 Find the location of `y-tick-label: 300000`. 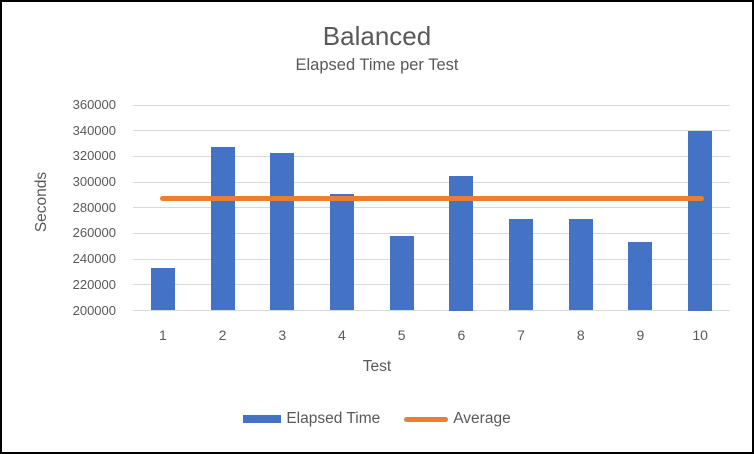

y-tick-label: 300000 is located at coordinates (94, 182).